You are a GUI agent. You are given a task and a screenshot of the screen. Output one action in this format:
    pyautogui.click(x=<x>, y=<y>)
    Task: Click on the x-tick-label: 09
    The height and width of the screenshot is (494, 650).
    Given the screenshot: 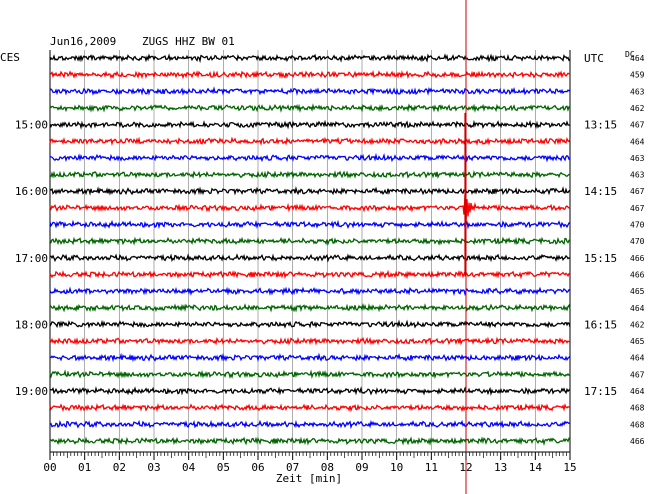 What is the action you would take?
    pyautogui.click(x=361, y=467)
    